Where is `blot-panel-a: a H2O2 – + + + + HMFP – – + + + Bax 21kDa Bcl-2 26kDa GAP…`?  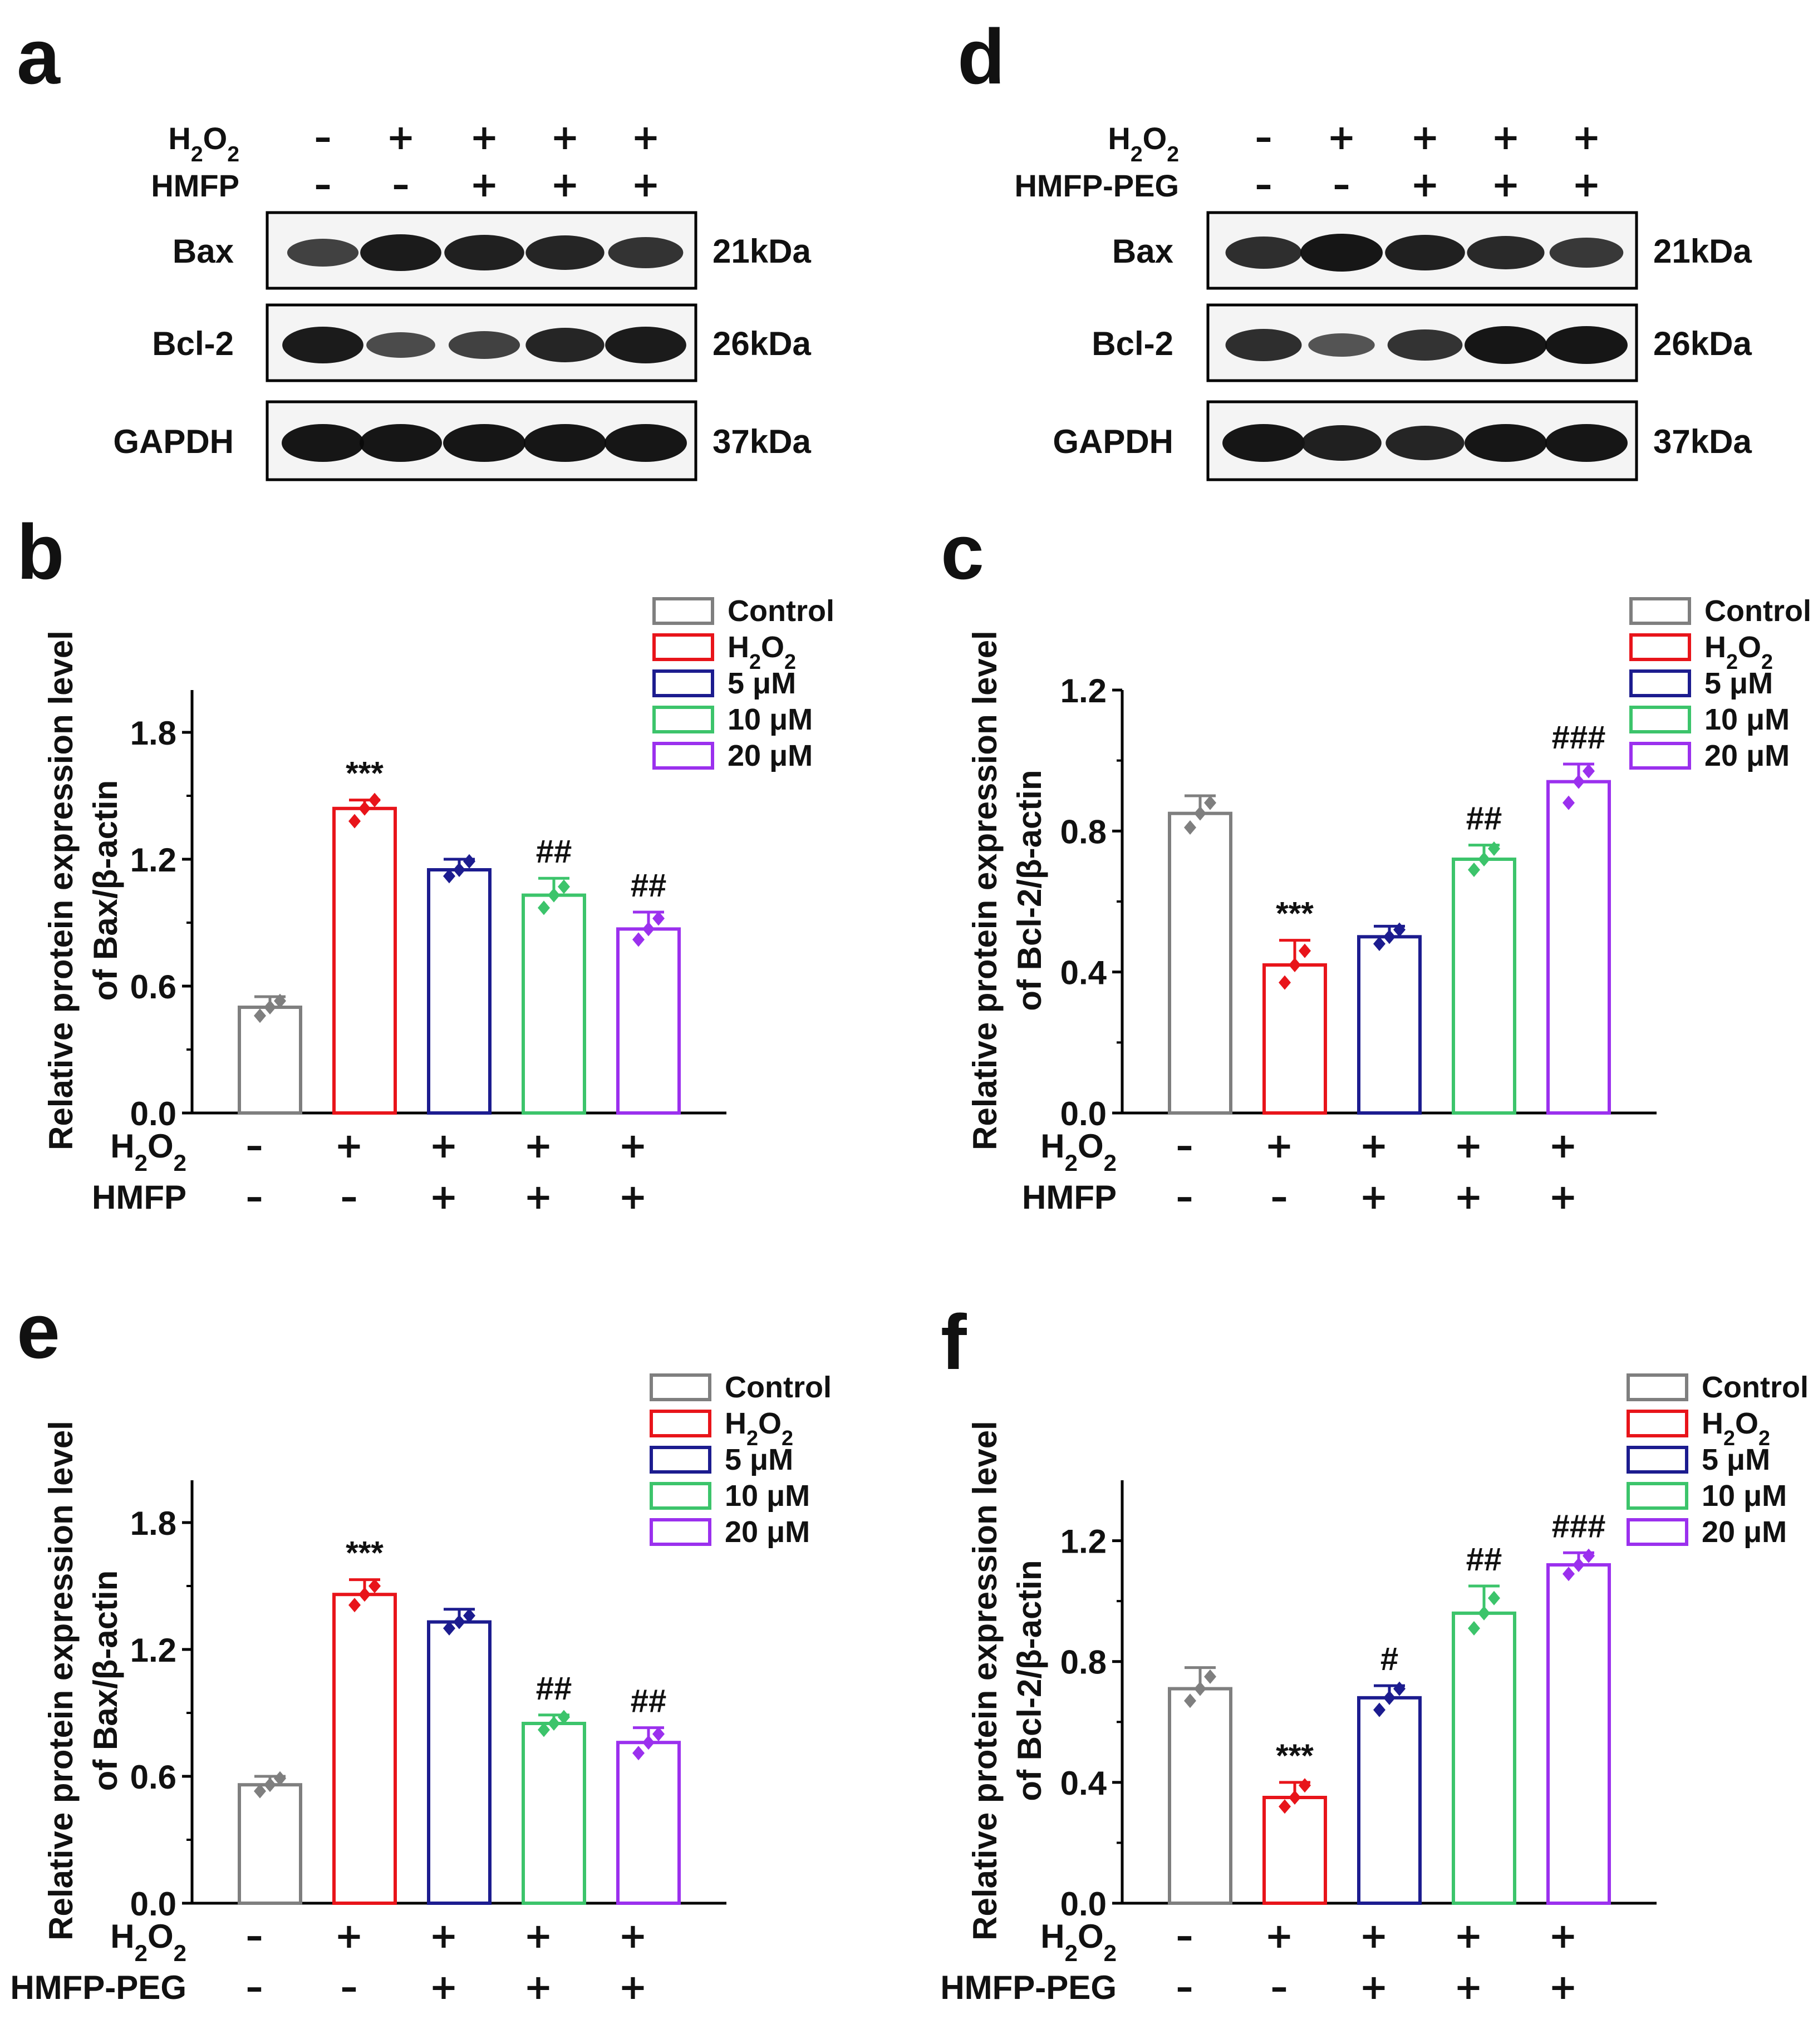
blot-panel-a: a H2O2 – + + + + HMFP – – + + + Bax 21kDa Bcl-2 26kDa GAP… is located at coordinates (414, 247).